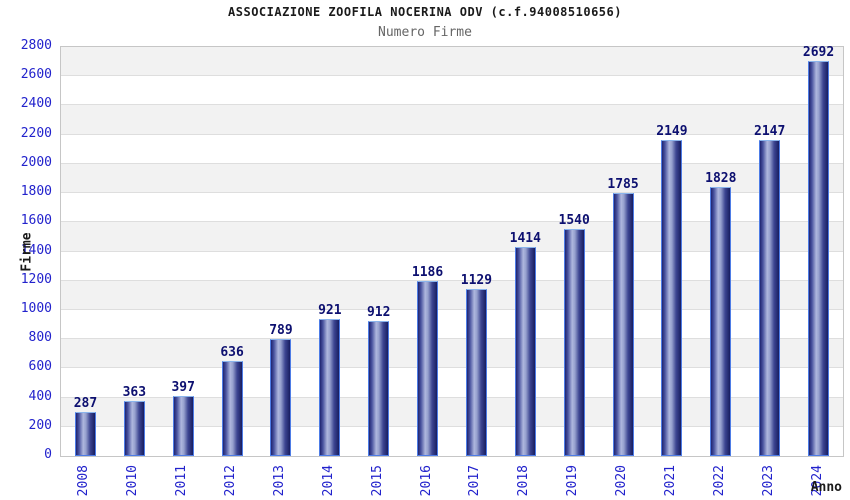  What do you see at coordinates (328, 481) in the screenshot?
I see `x-tick-label: 2014` at bounding box center [328, 481].